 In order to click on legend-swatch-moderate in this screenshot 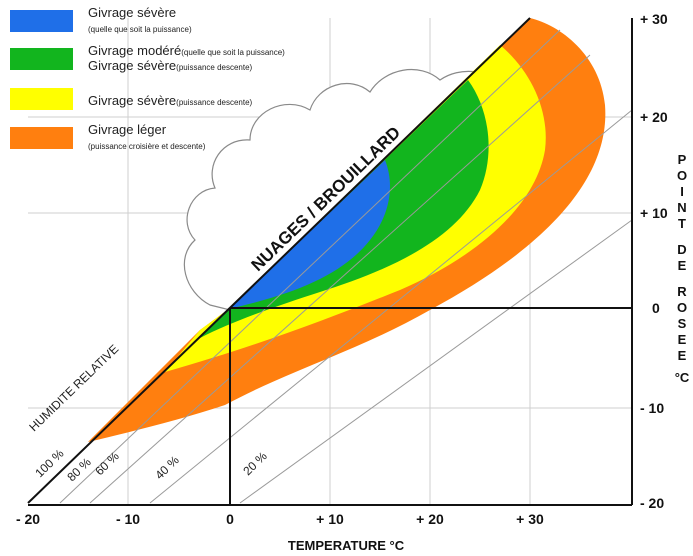, I will do `click(41, 59)`.